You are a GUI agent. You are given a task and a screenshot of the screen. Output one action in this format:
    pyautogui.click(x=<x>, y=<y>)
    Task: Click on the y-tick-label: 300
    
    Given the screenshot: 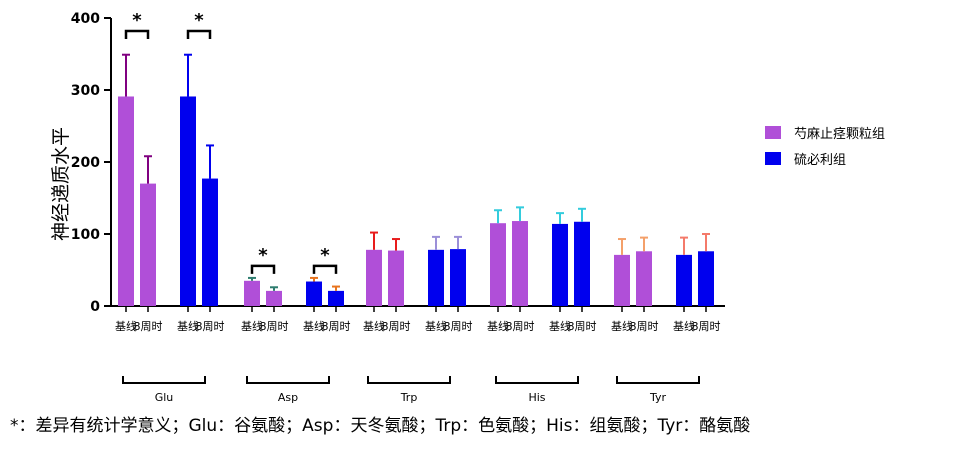 What is the action you would take?
    pyautogui.click(x=85, y=91)
    